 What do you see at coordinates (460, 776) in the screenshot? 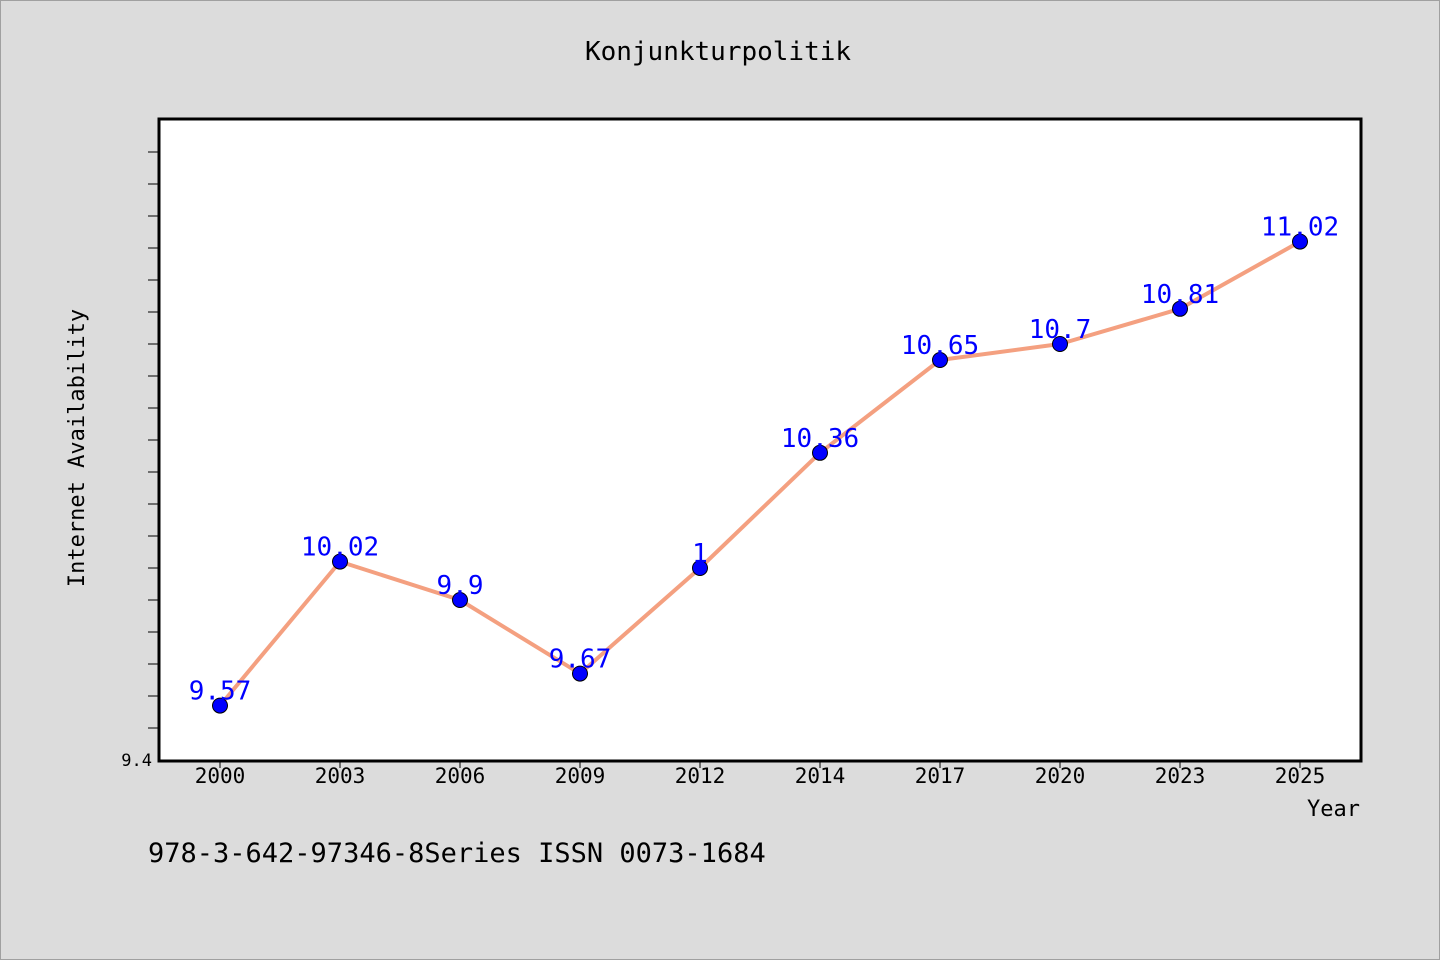
I see `x-tick-label: 2006` at bounding box center [460, 776].